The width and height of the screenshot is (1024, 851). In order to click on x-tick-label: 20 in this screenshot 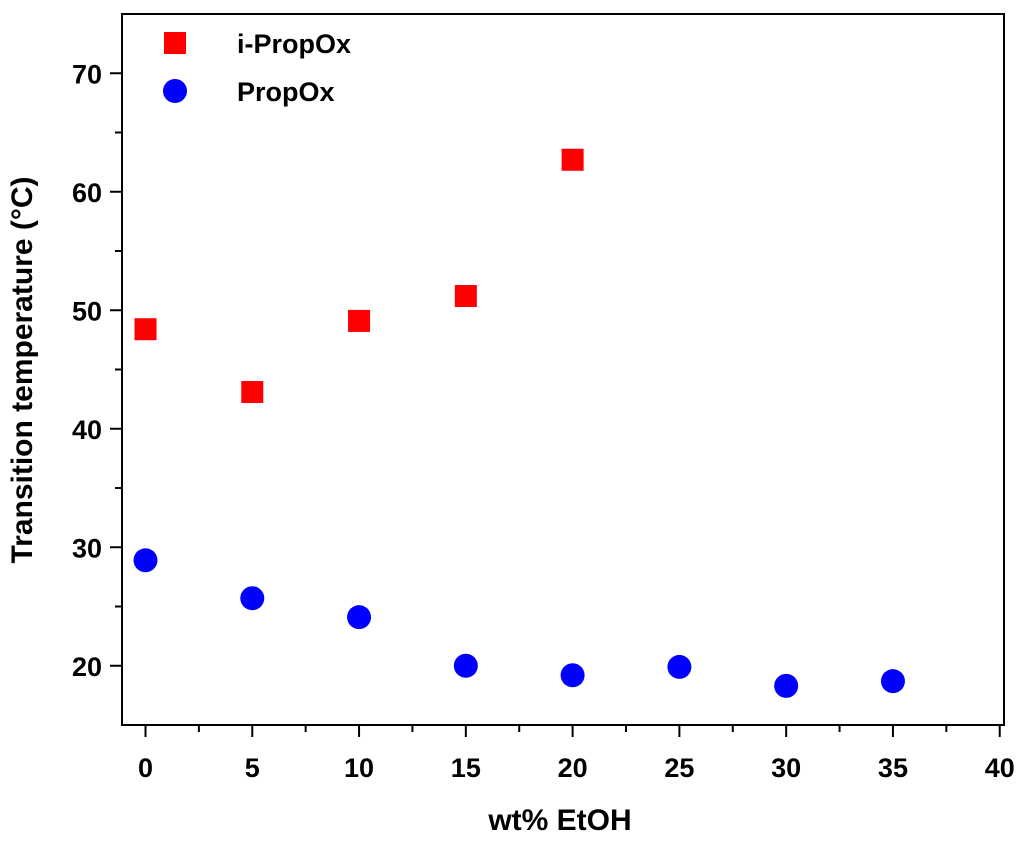, I will do `click(573, 768)`.